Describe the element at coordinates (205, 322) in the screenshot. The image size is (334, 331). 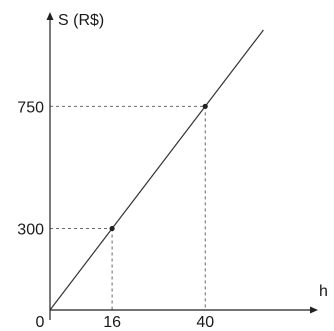
I see `x-tick-label: 40` at that location.